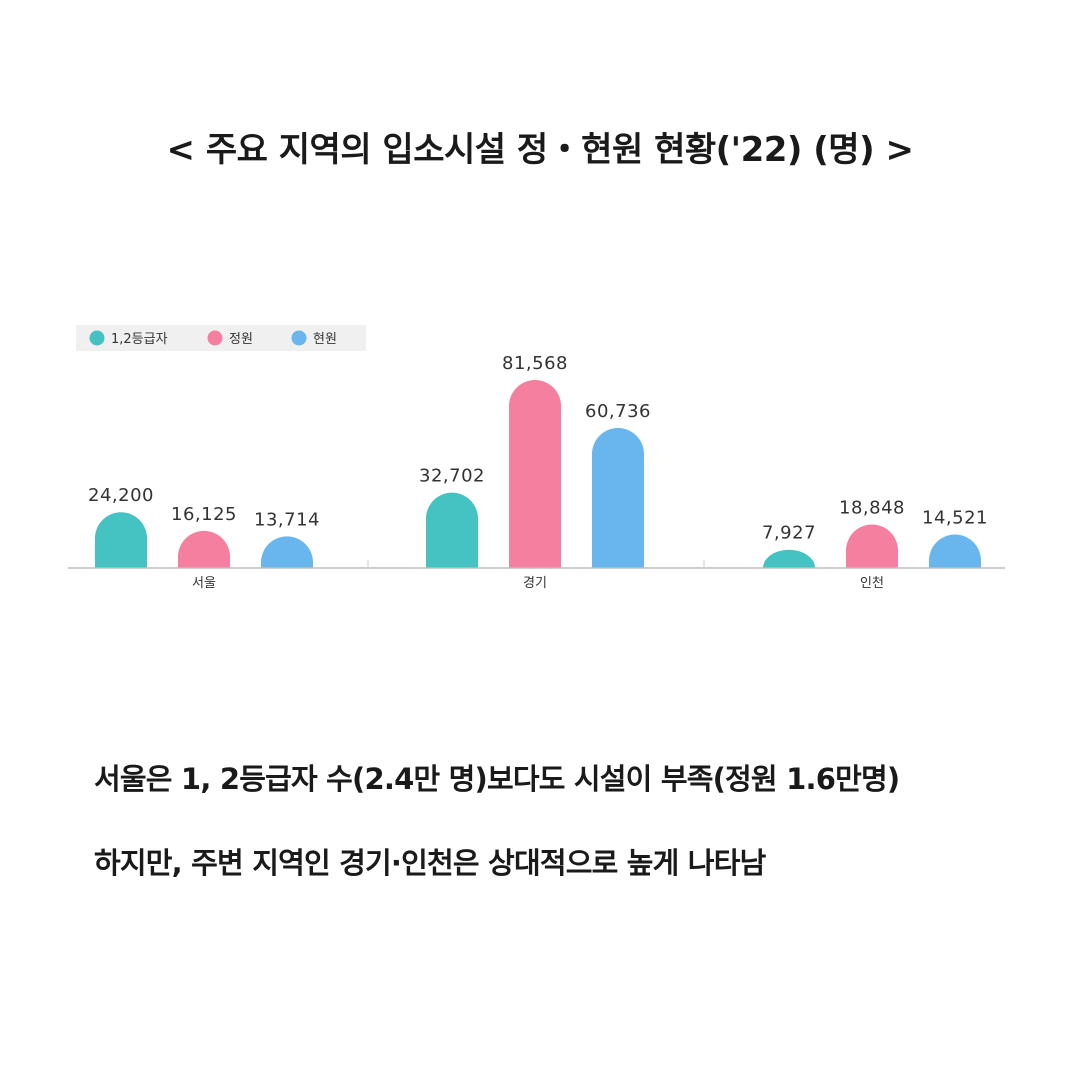 The height and width of the screenshot is (1080, 1080). I want to click on bar-value-label: 60,736, so click(618, 411).